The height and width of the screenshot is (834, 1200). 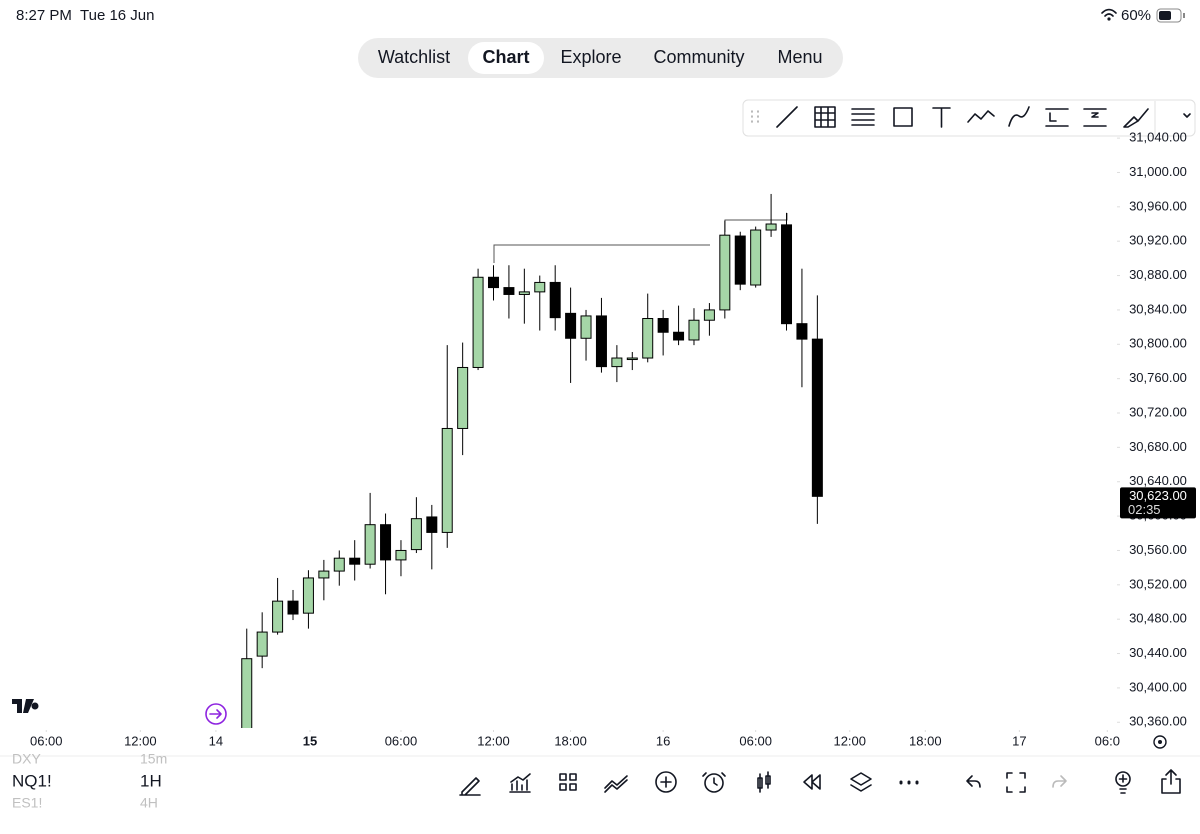 I want to click on btn-more, so click(x=909, y=782).